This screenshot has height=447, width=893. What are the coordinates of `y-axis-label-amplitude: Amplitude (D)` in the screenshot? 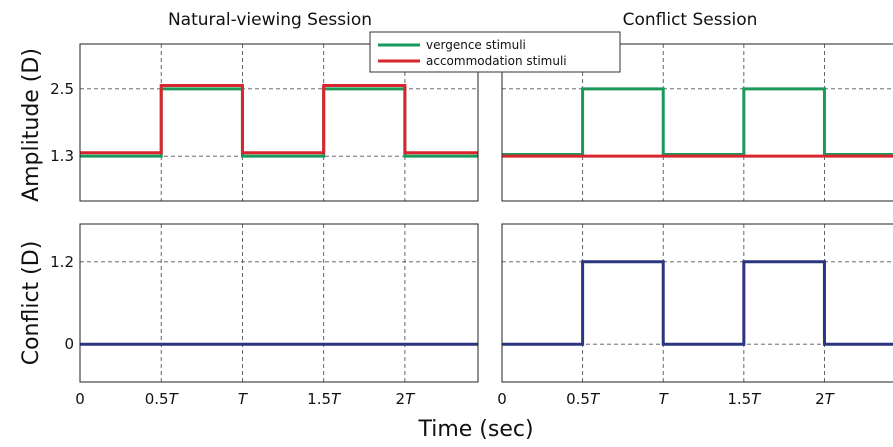 It's located at (31, 125).